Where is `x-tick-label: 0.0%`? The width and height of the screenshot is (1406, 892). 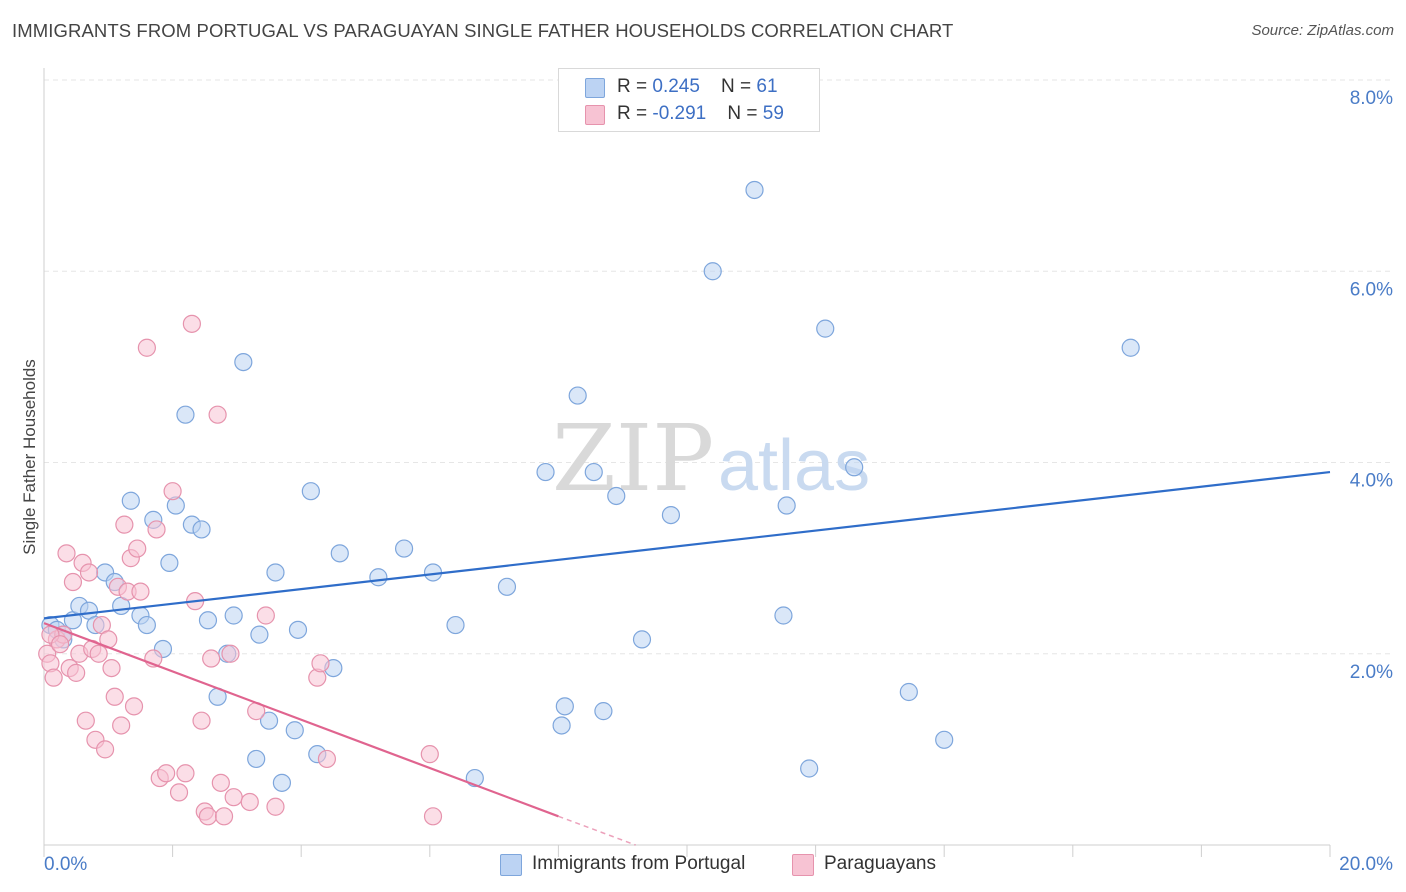 x-tick-label: 0.0% is located at coordinates (65, 864).